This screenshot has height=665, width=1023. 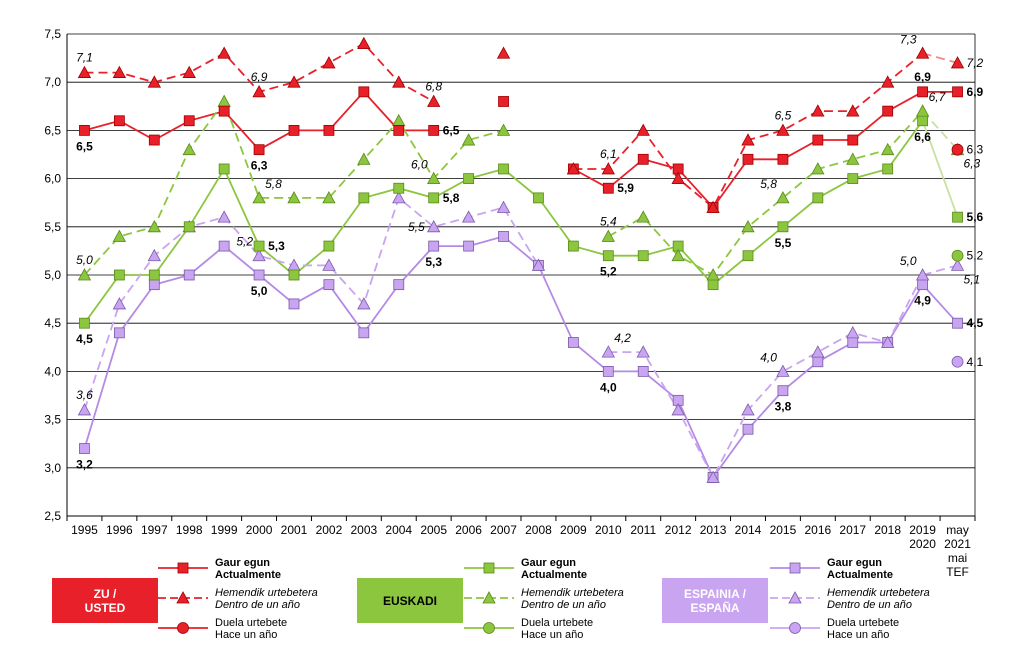 I want to click on x-tick-label: 2019, so click(x=922, y=530).